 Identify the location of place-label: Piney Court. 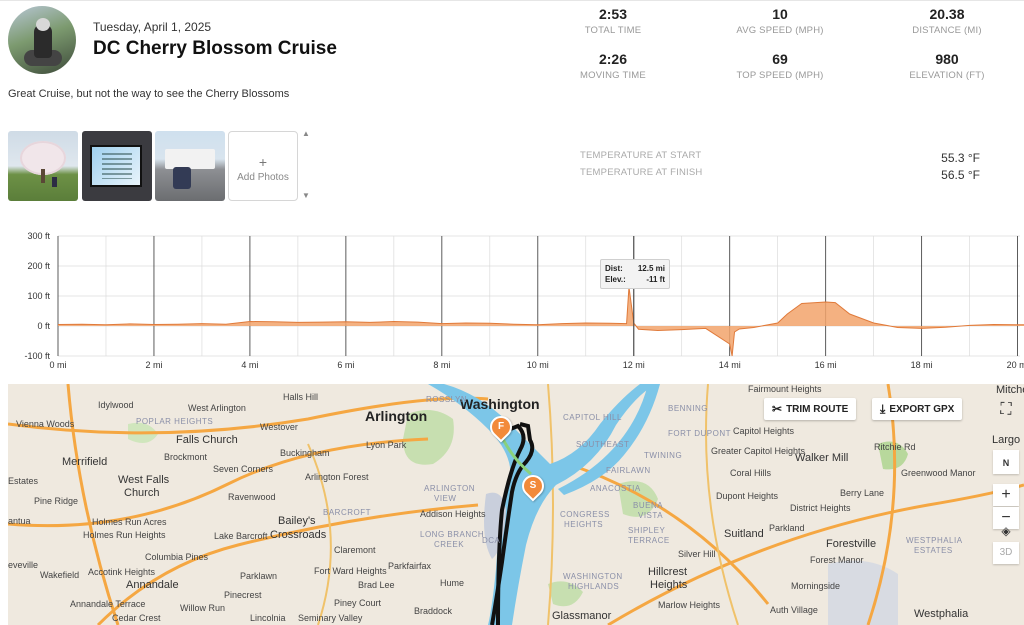
(358, 603).